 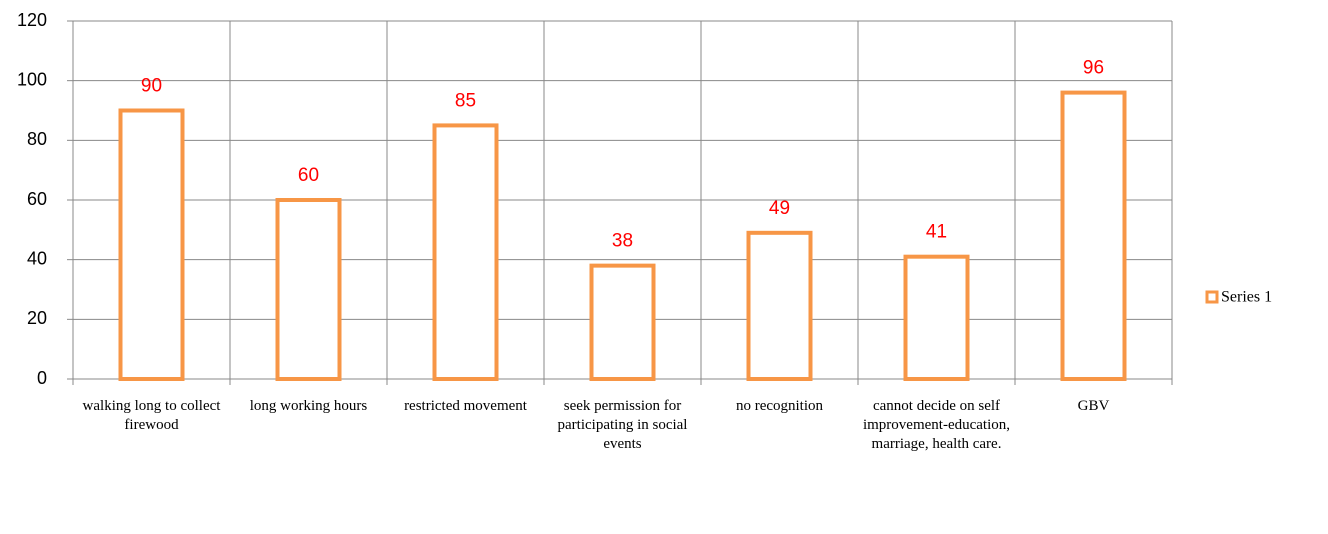 I want to click on data-label: 49, so click(x=779, y=208).